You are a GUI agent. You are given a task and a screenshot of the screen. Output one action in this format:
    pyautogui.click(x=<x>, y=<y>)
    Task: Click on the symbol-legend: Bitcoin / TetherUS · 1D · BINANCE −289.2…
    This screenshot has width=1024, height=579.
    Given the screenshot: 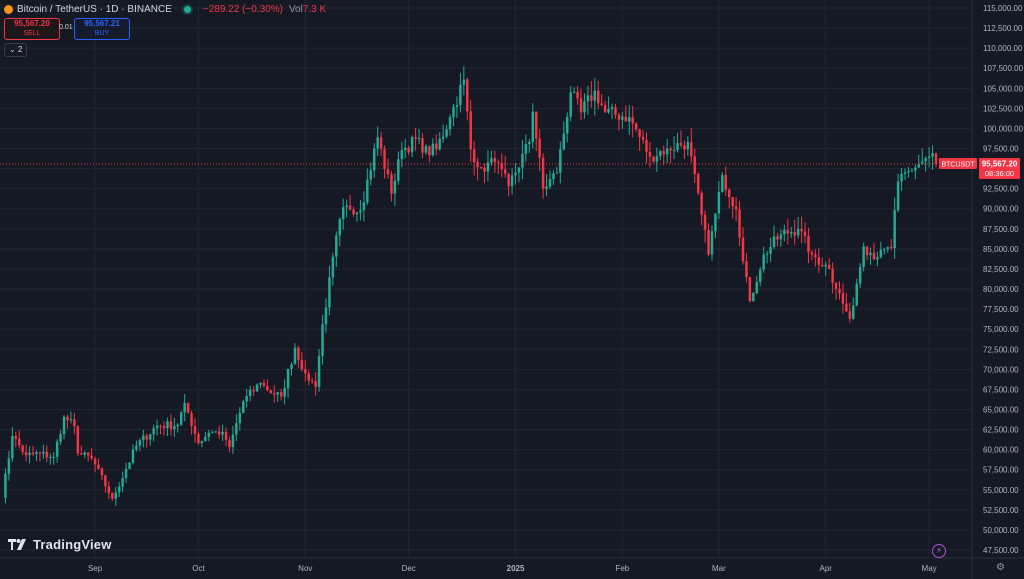 What is the action you would take?
    pyautogui.click(x=165, y=9)
    